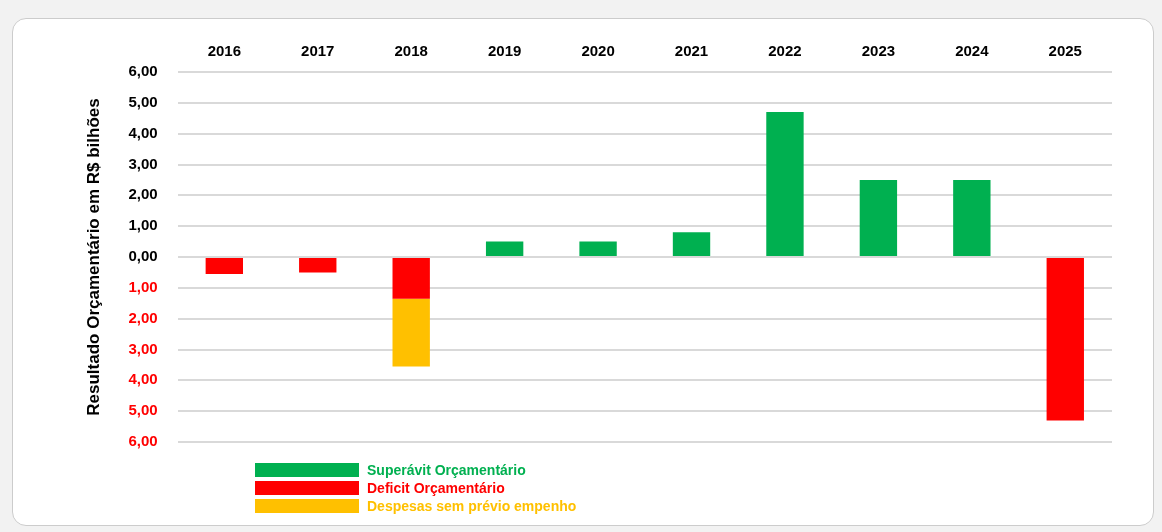 Image resolution: width=1162 pixels, height=532 pixels. I want to click on y-tick-label: 0,00, so click(143, 256).